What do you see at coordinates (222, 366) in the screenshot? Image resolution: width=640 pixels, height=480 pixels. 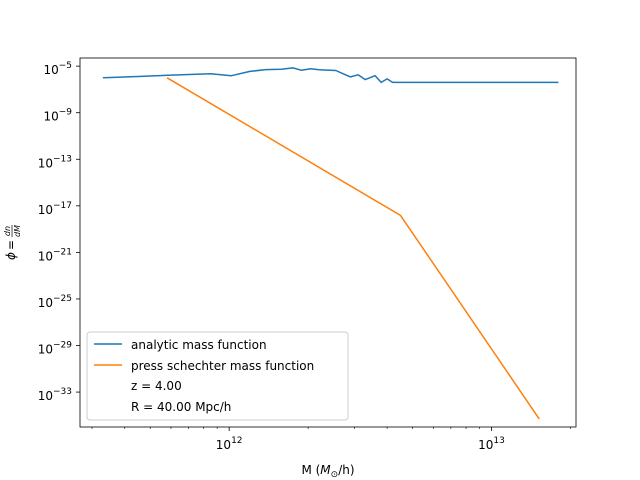 I see `legend-label-press-schechter: press schechter mass function` at bounding box center [222, 366].